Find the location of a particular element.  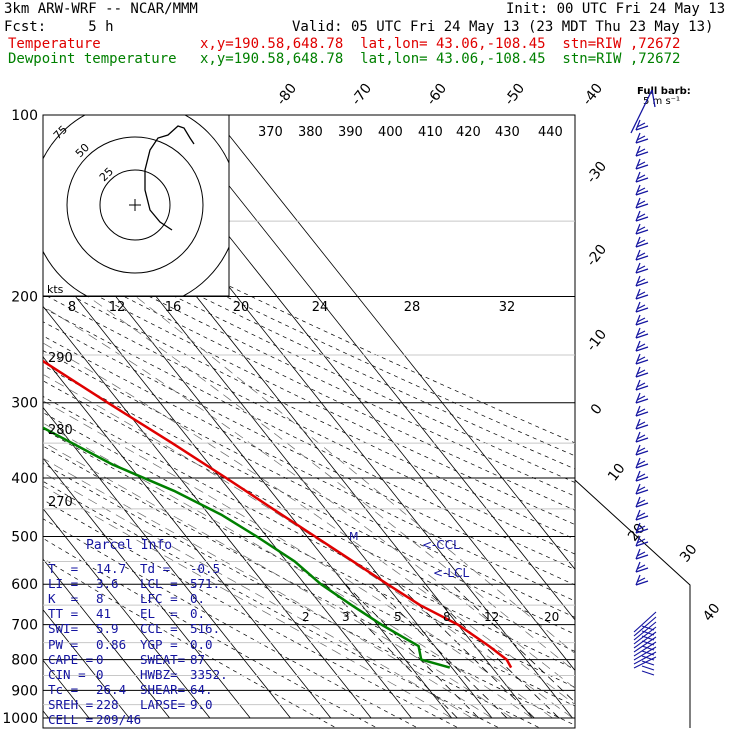

mixing-ratio-label: 3 is located at coordinates (346, 617).